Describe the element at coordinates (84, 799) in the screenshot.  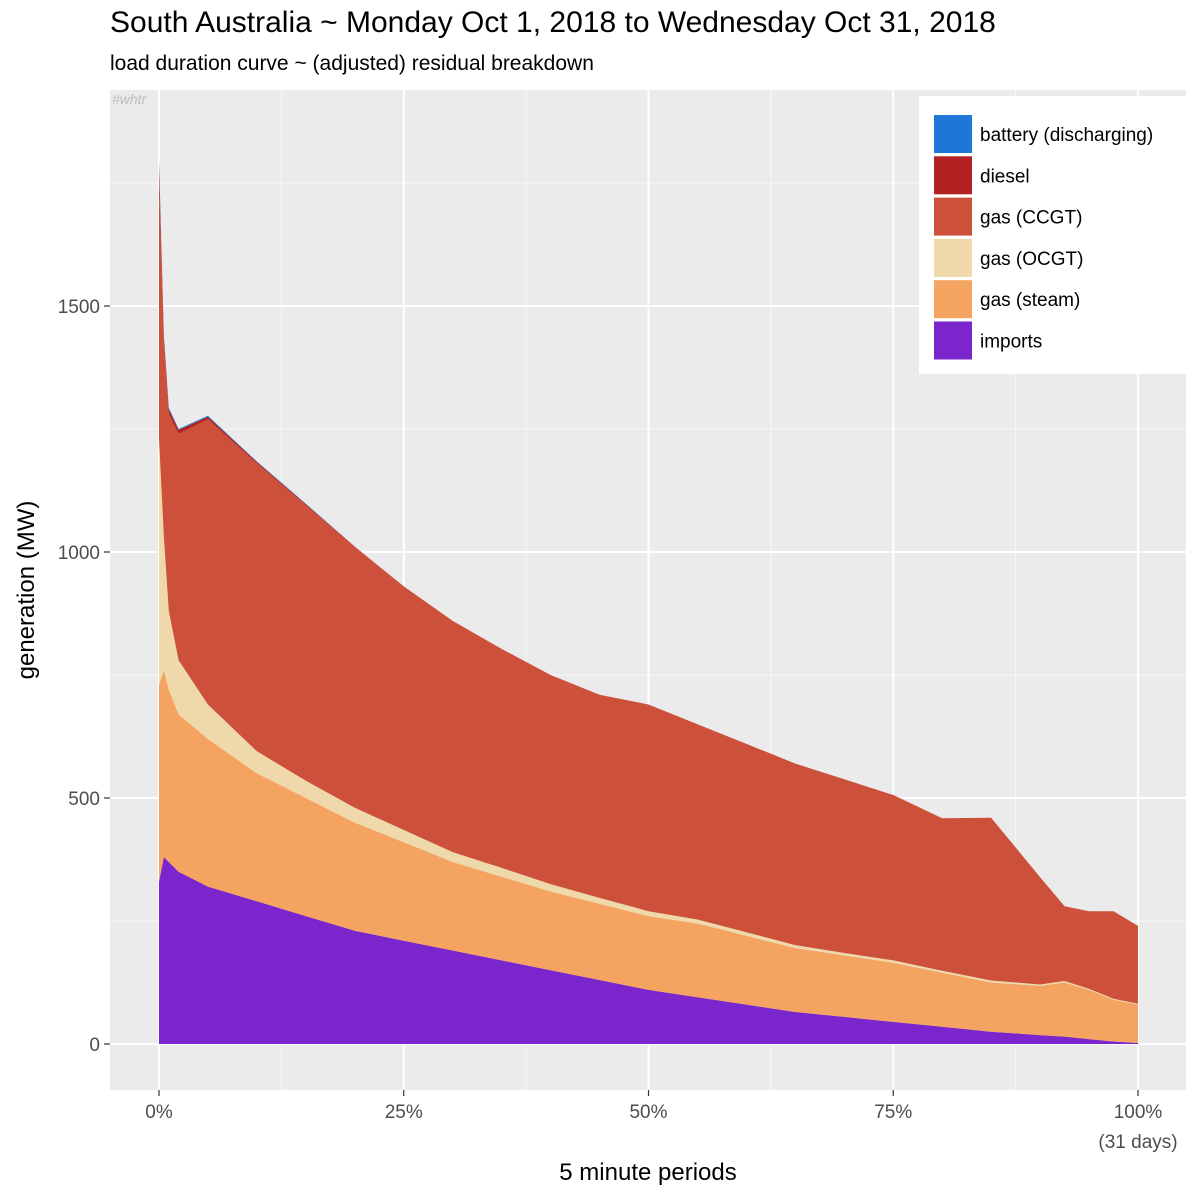
I see `y-tick-label: 500` at that location.